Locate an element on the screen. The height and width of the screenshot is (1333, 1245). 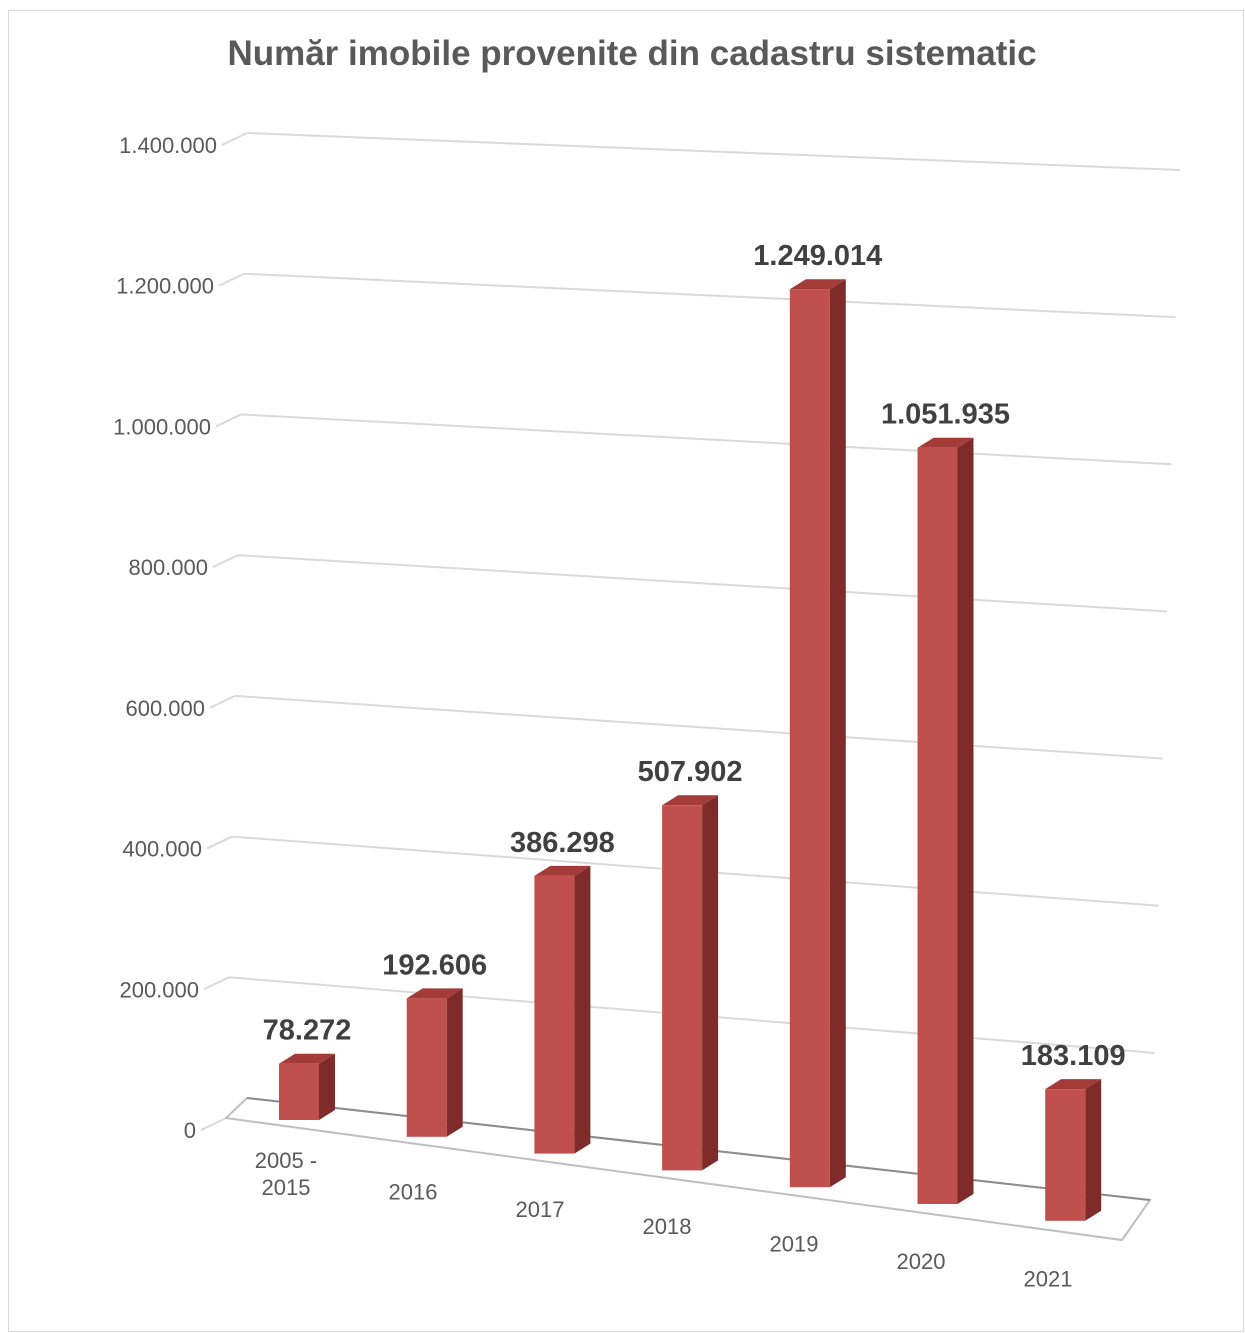
data-label: 507.902 is located at coordinates (690, 772).